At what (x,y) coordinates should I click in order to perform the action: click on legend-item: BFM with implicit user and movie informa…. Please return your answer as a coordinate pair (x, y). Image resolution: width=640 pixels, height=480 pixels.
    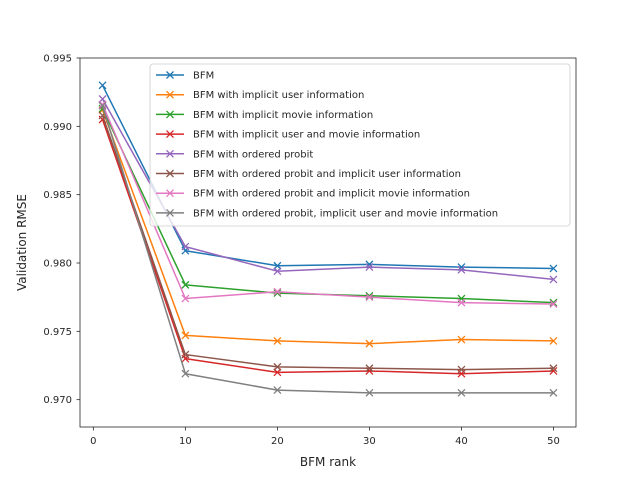
    Looking at the image, I should click on (288, 135).